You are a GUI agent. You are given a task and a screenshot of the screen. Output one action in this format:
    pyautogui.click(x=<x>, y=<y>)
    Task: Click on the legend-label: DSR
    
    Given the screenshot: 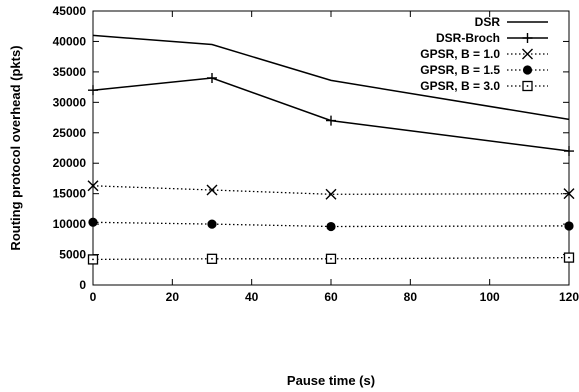 What is the action you would take?
    pyautogui.click(x=488, y=22)
    